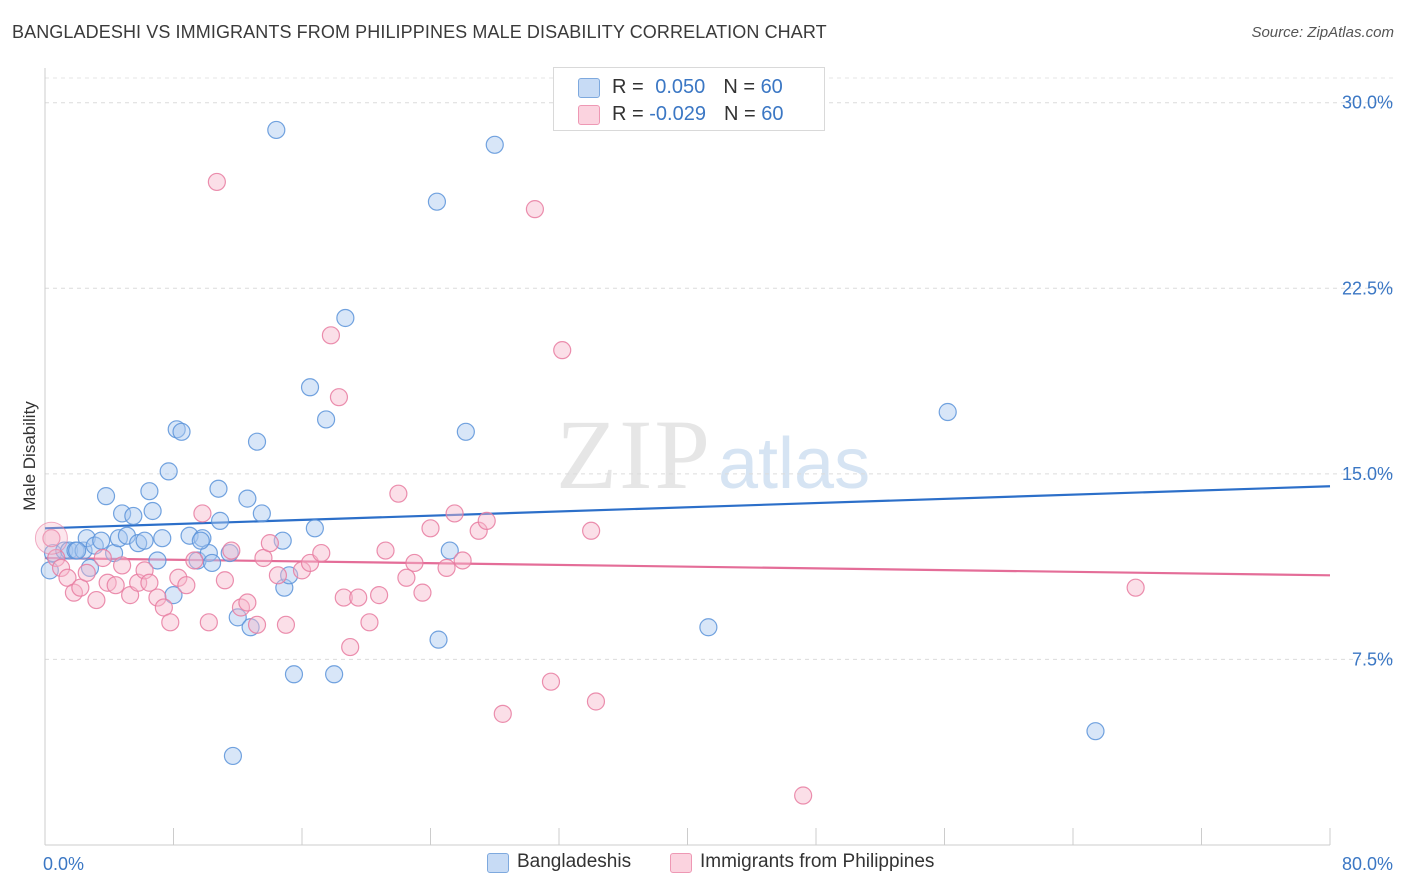  What do you see at coordinates (817, 861) in the screenshot?
I see `bottom-legend-label: Immigrants from Philippines` at bounding box center [817, 861].